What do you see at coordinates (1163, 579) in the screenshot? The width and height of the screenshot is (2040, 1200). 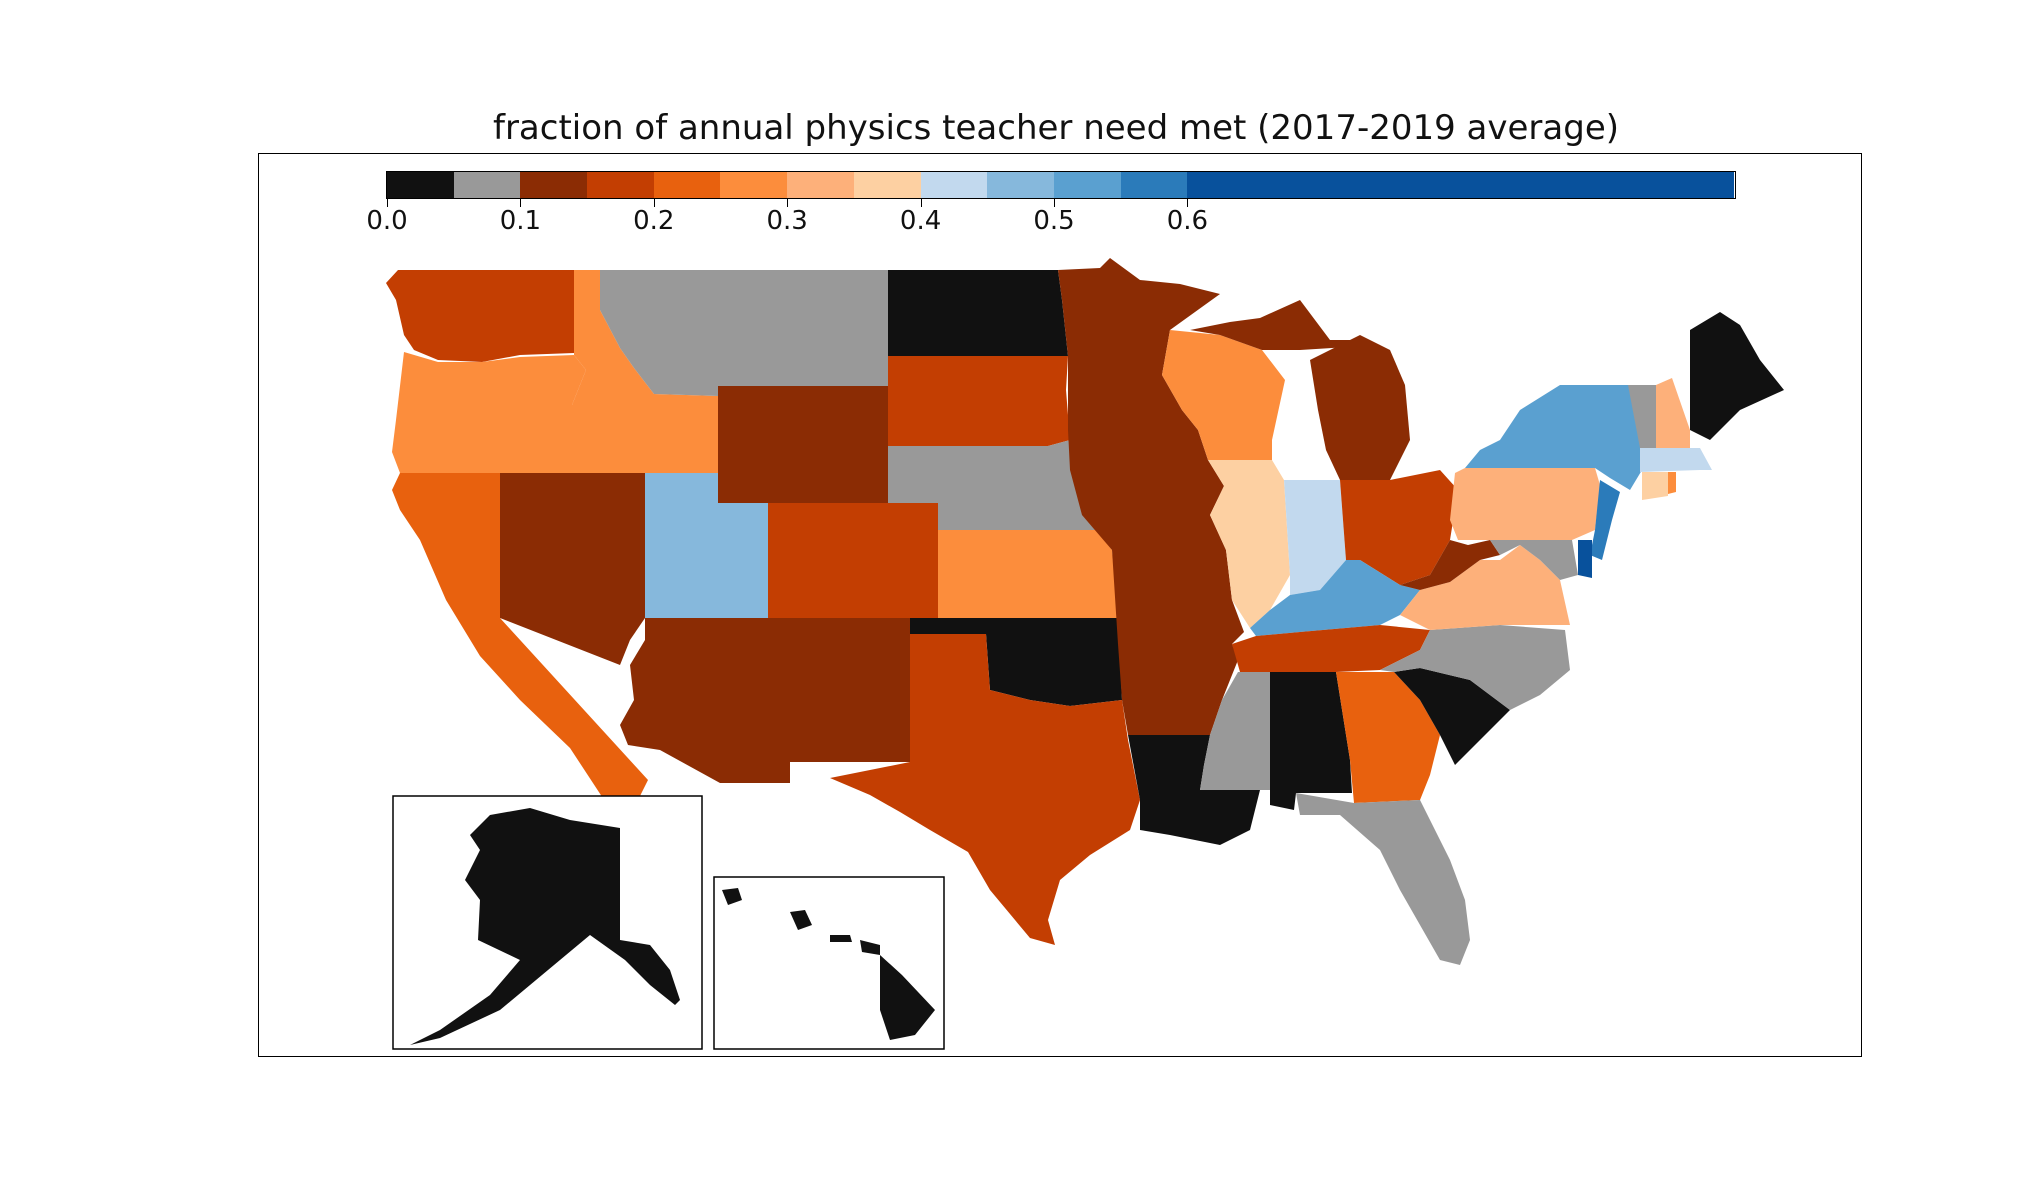 I see `state-mo` at bounding box center [1163, 579].